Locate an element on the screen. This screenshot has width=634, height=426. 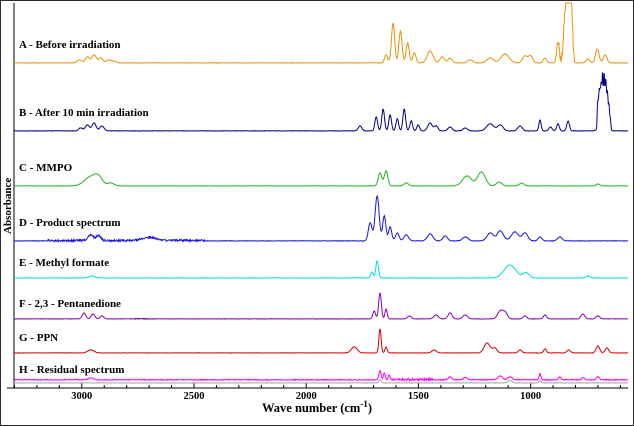
x-tick-label-3000: 3000 is located at coordinates (82, 396).